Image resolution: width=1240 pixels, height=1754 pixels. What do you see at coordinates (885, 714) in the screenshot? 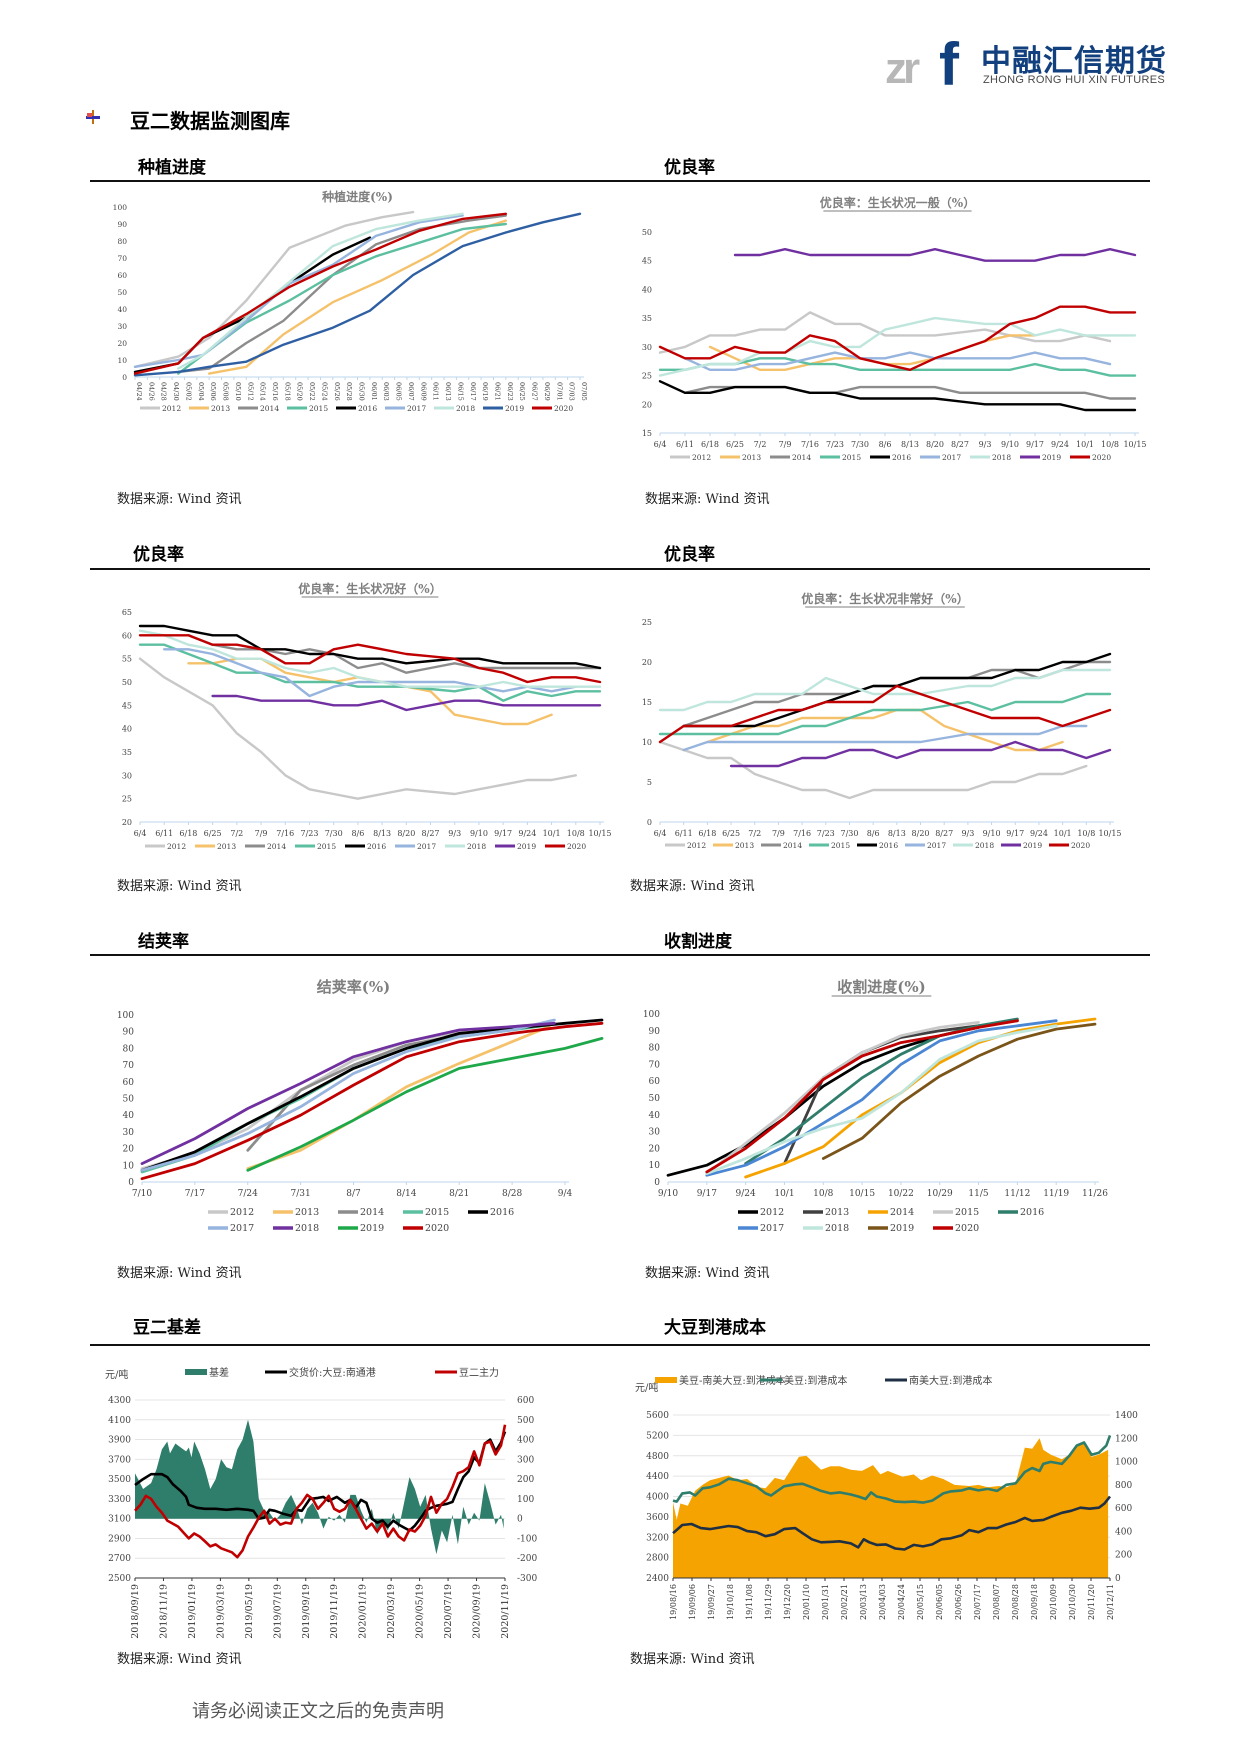
I see `series-line-2020` at bounding box center [885, 714].